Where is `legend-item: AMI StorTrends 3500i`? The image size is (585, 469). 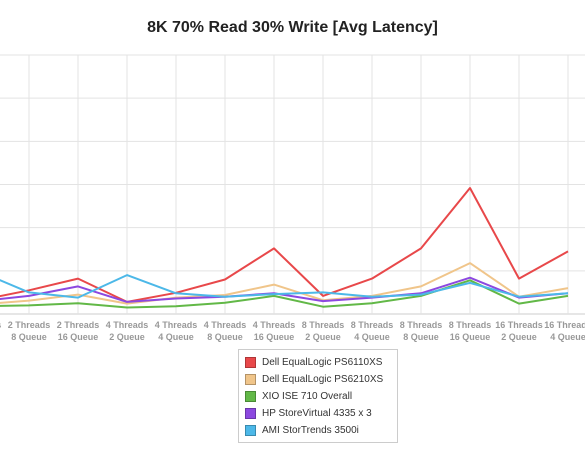 legend-item: AMI StorTrends 3500i is located at coordinates (318, 430).